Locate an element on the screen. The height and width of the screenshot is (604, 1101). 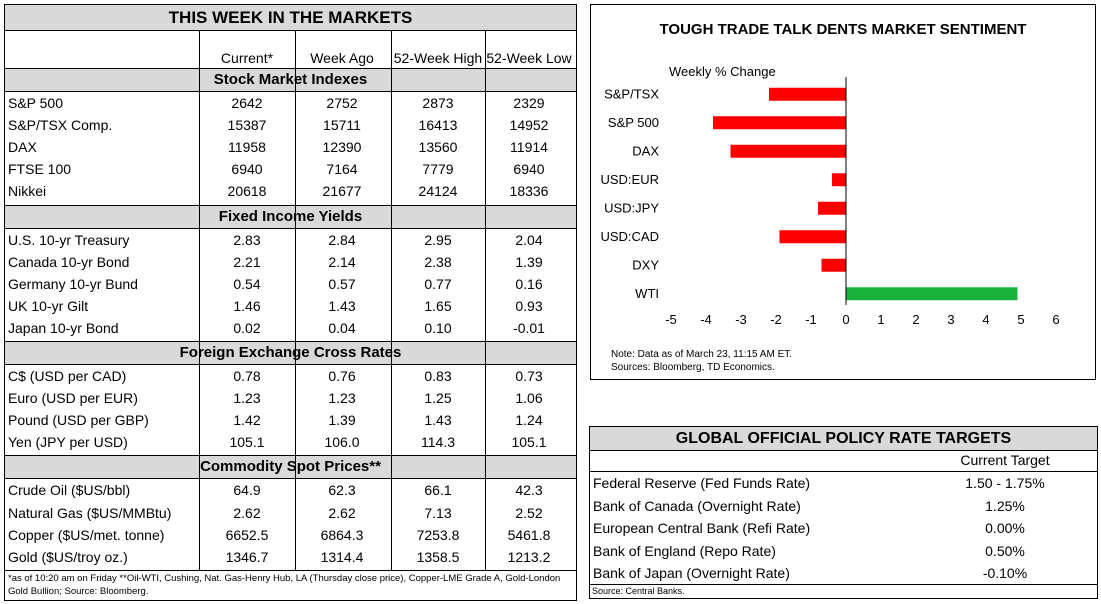
row-value: 0.76 is located at coordinates (342, 376).